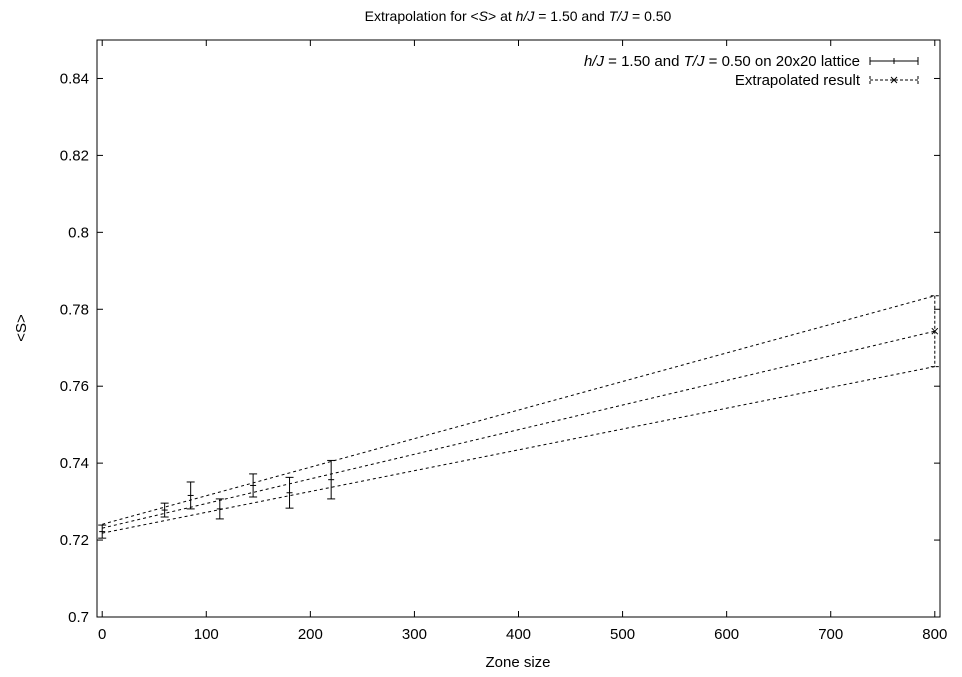  I want to click on text-part: = 0.50, so click(649, 16).